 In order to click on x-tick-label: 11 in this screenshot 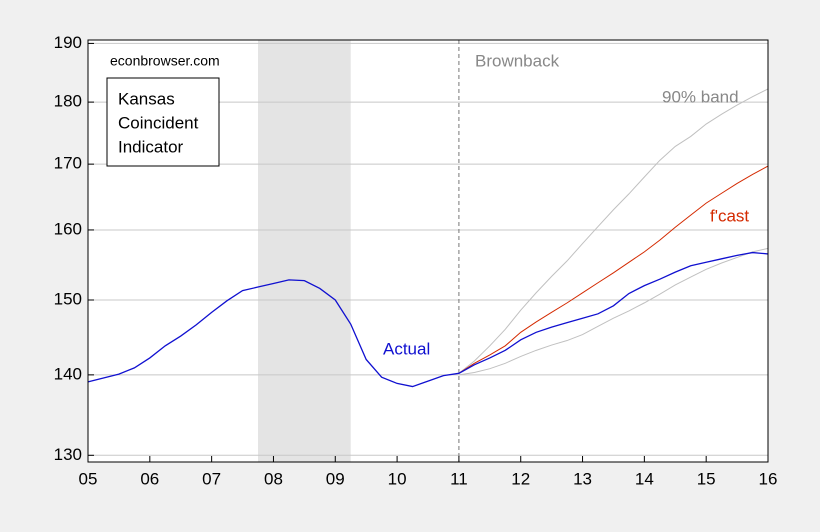, I will do `click(459, 478)`.